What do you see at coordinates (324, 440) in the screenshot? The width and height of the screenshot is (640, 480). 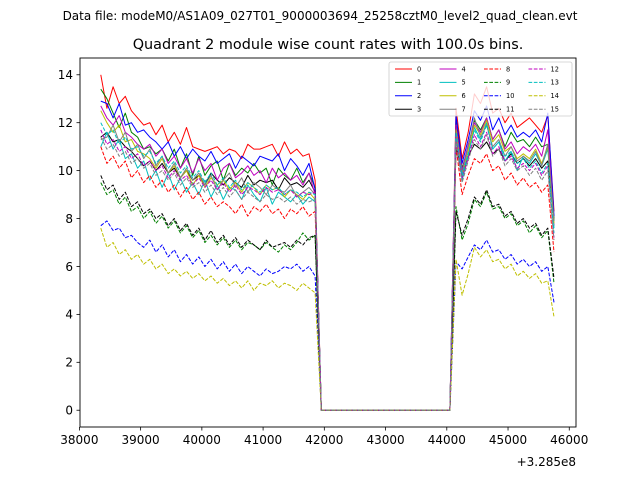 I see `x-tick-label: 42000` at bounding box center [324, 440].